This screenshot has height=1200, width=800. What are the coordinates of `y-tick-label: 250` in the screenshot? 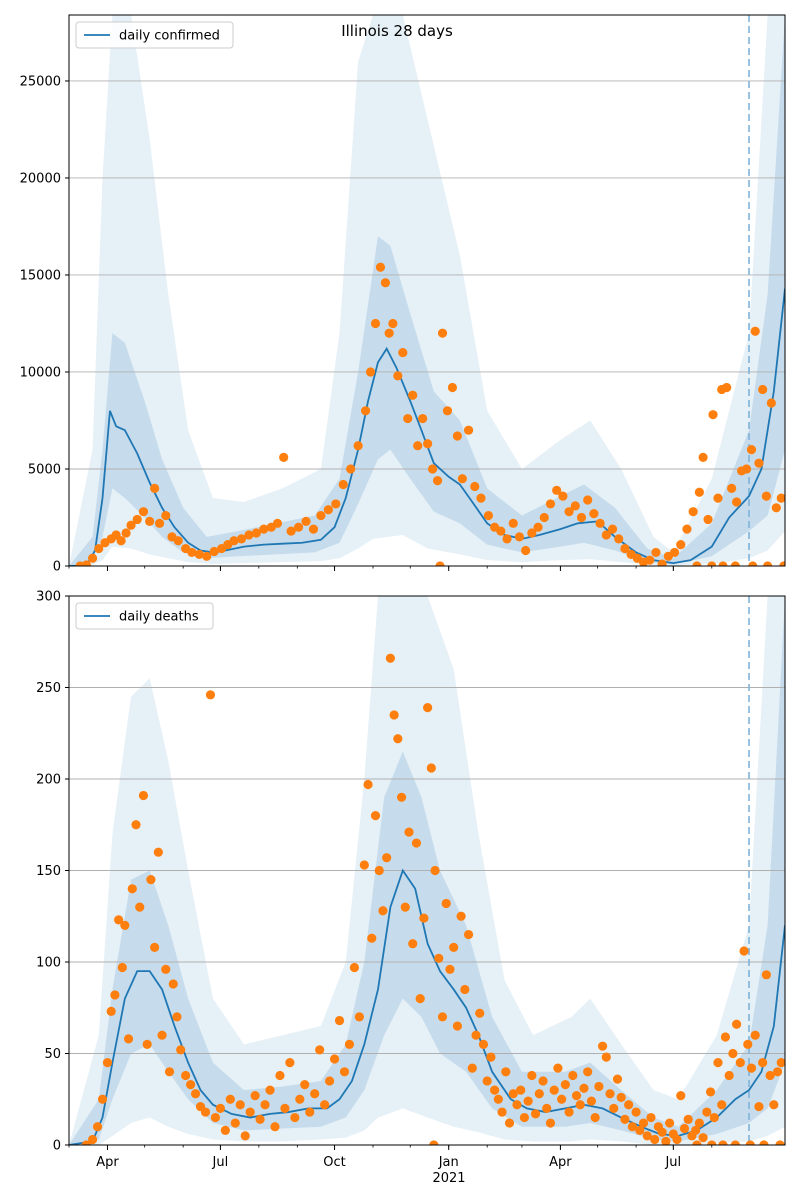 It's located at (48, 688).